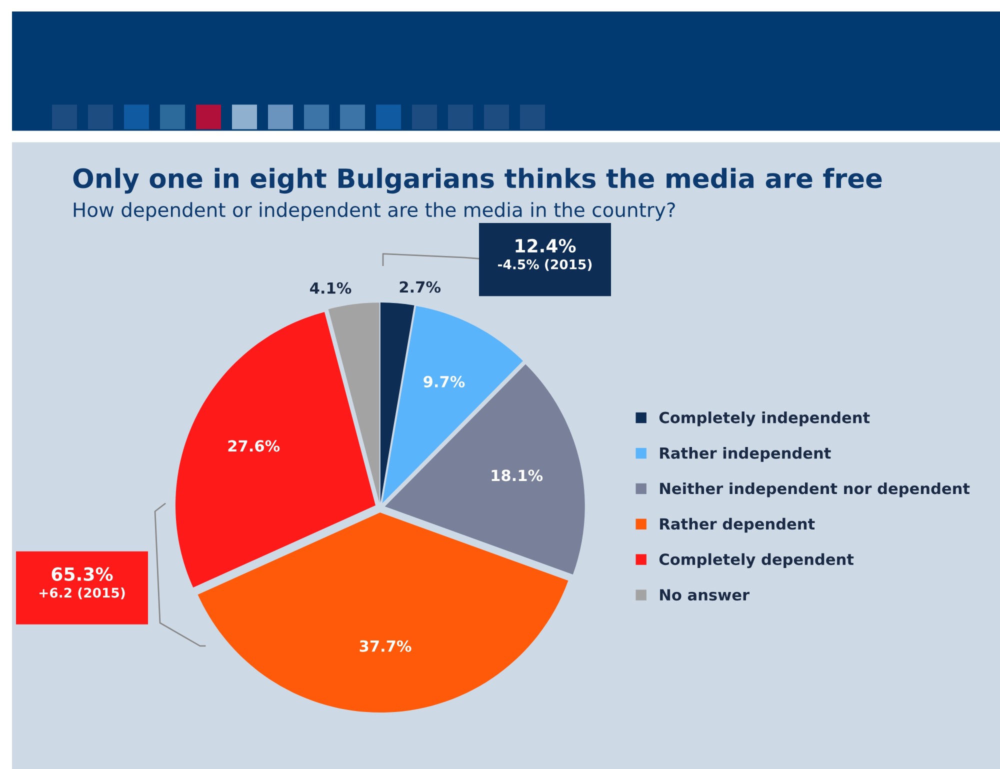 Image resolution: width=1000 pixels, height=769 pixels. Describe the element at coordinates (756, 560) in the screenshot. I see `legend-label: Completely dependent` at that location.